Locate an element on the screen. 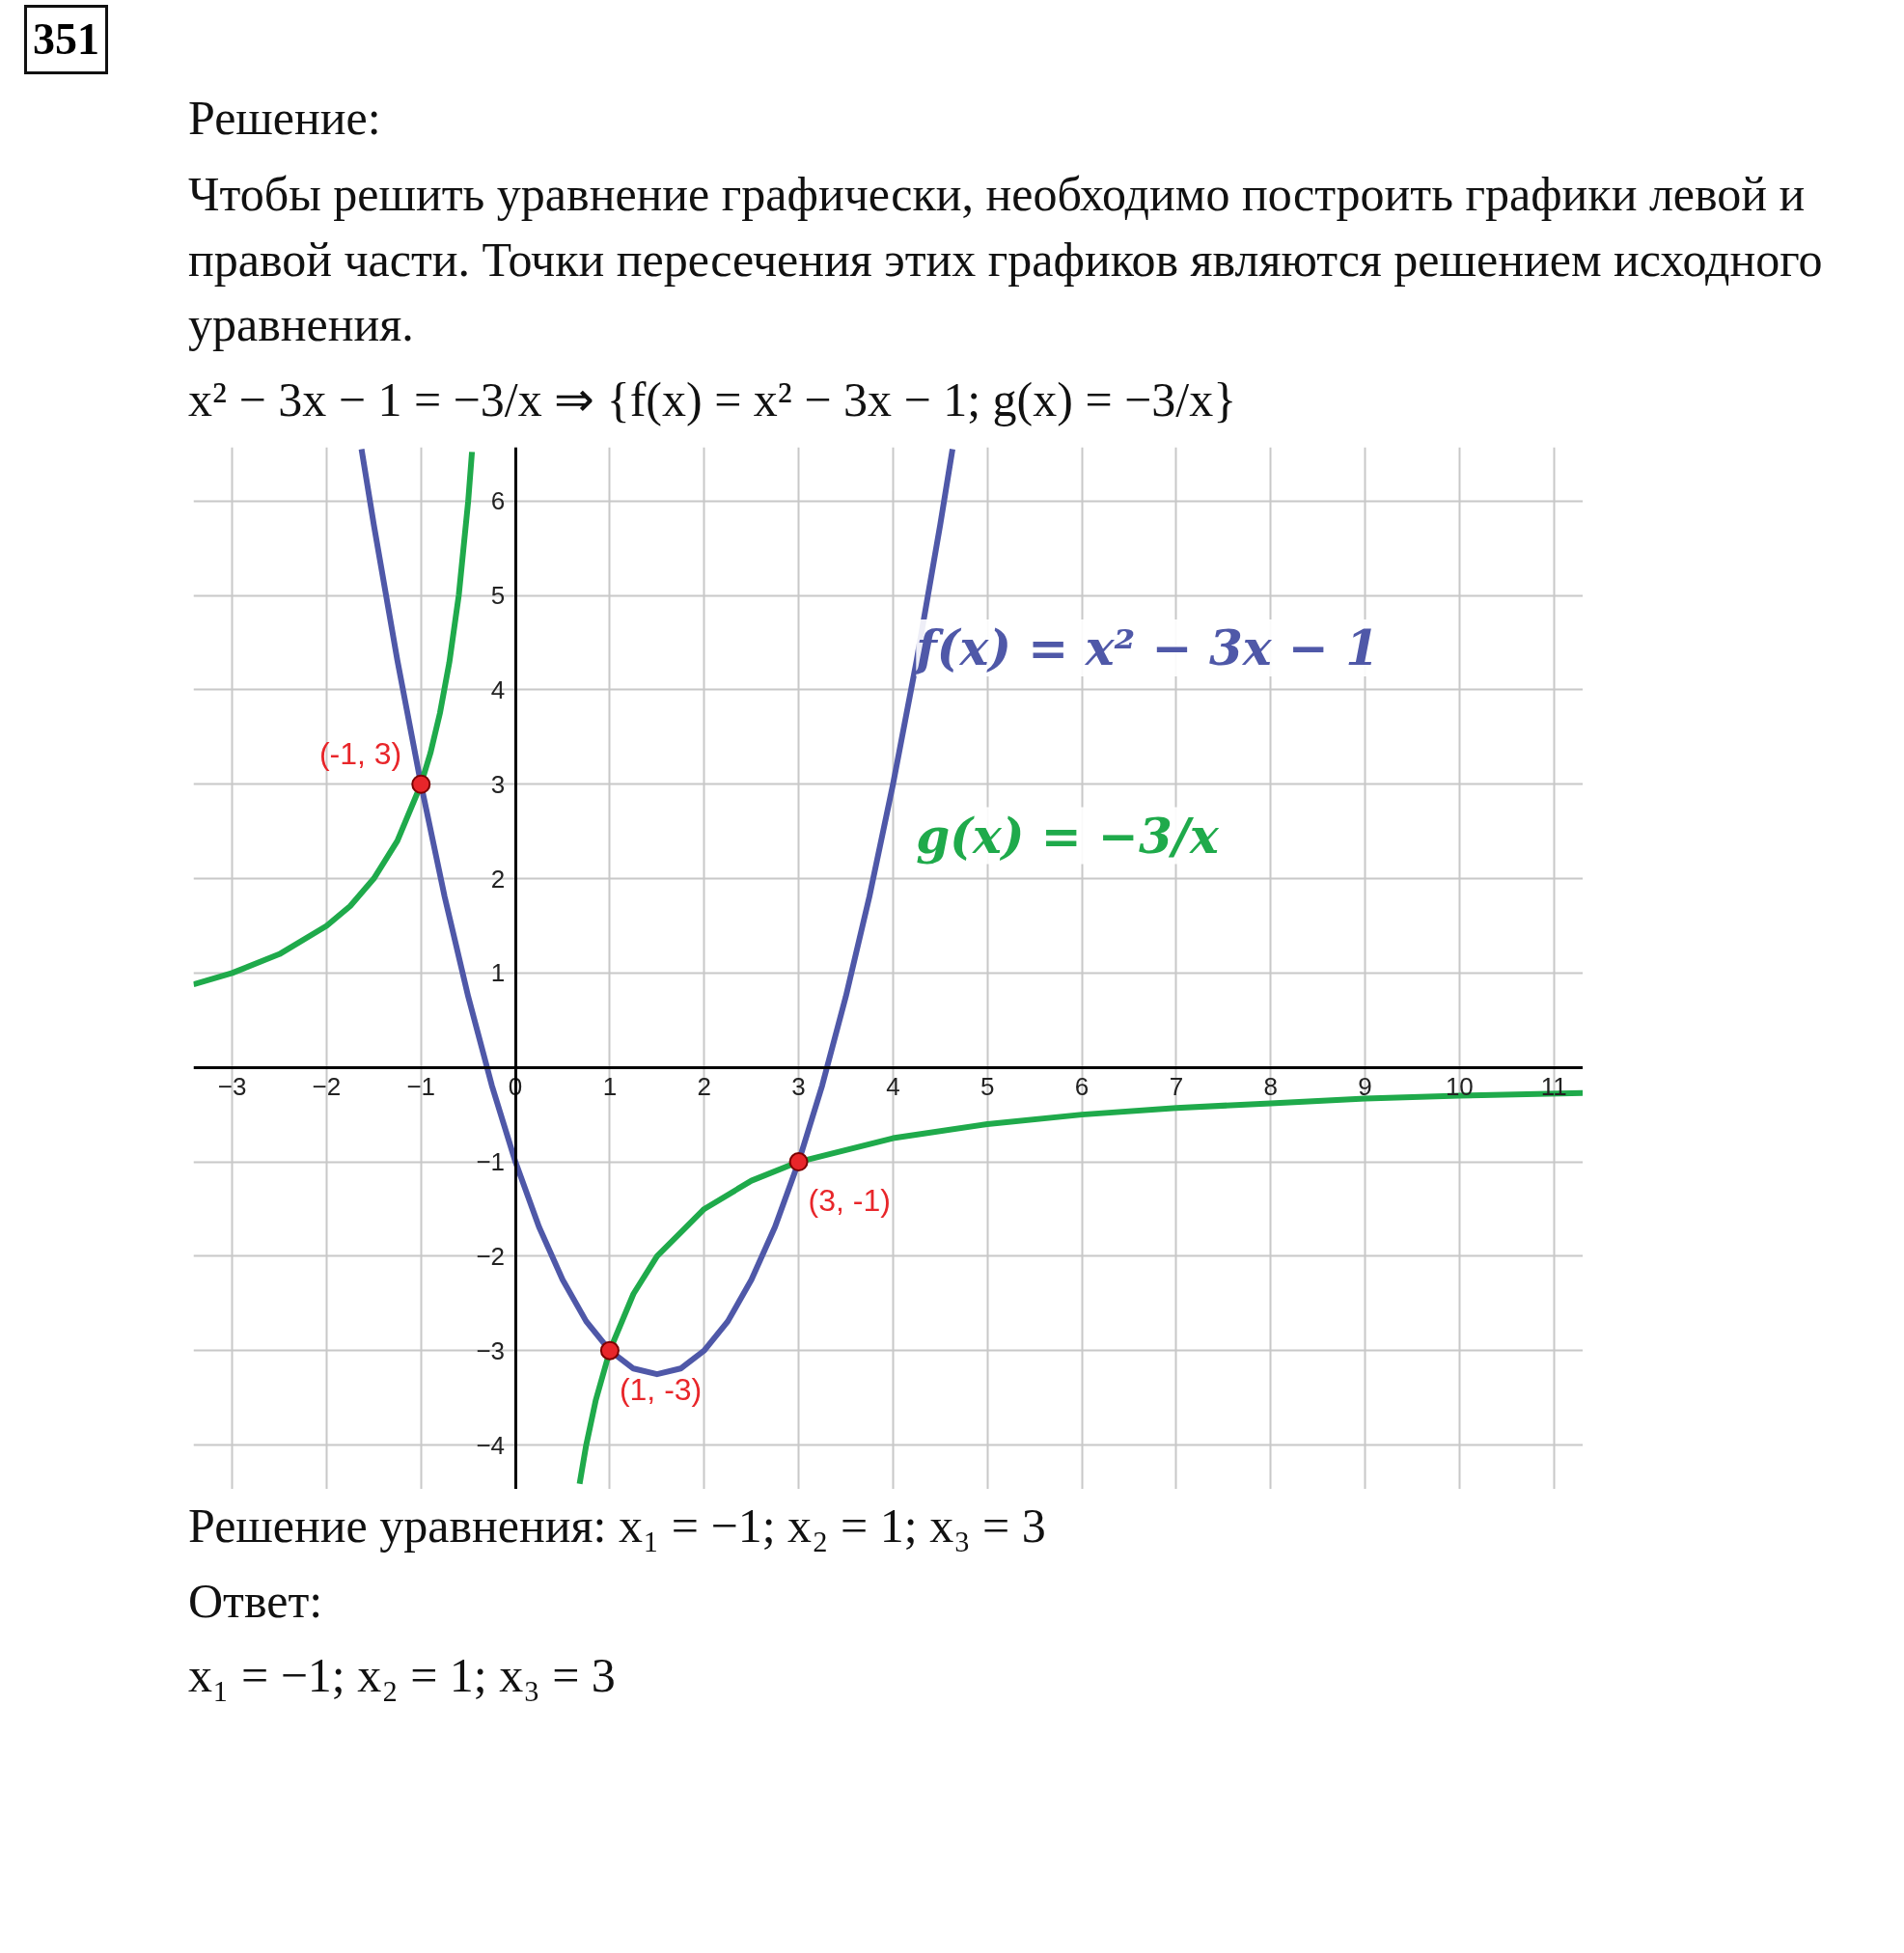 Image resolution: width=1904 pixels, height=1953 pixels. x-tick-label: 2 is located at coordinates (704, 1087).